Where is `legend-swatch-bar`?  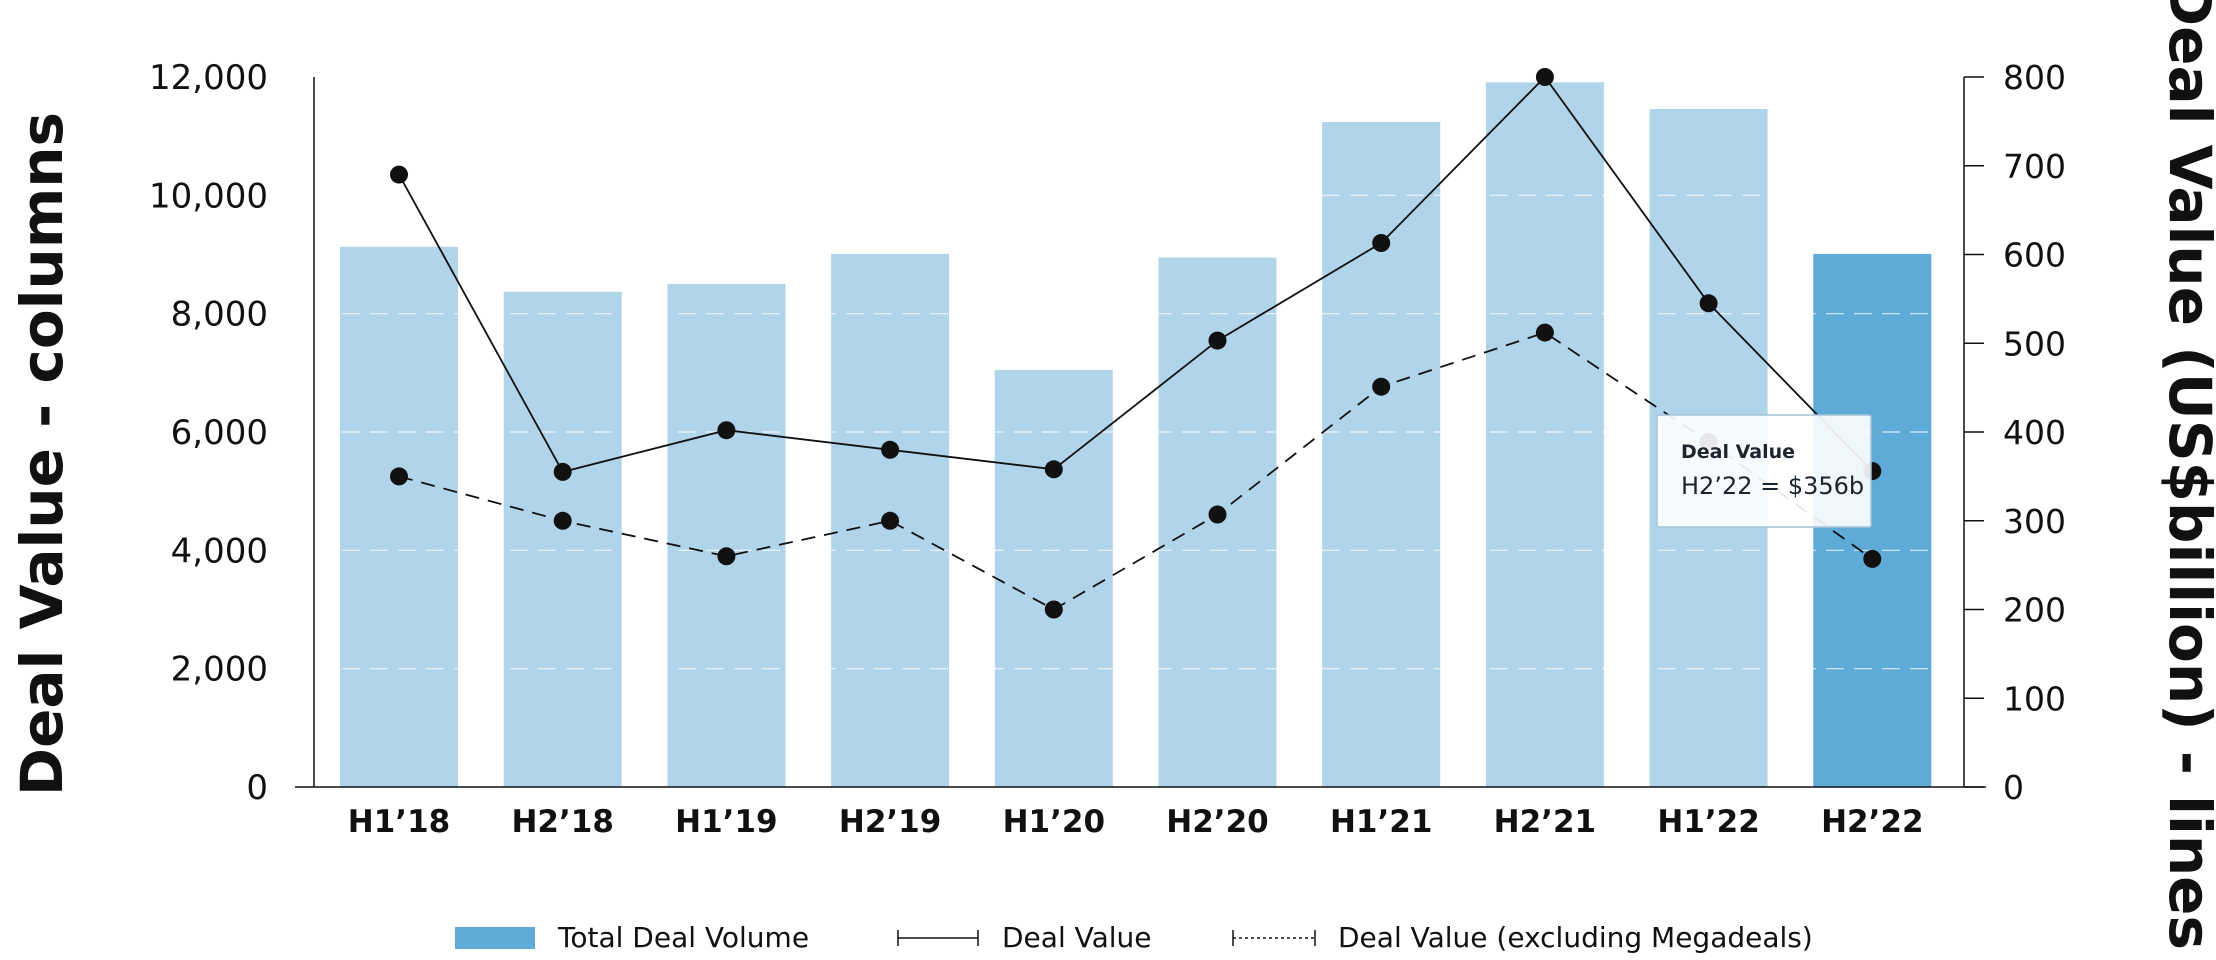
legend-swatch-bar is located at coordinates (495, 938).